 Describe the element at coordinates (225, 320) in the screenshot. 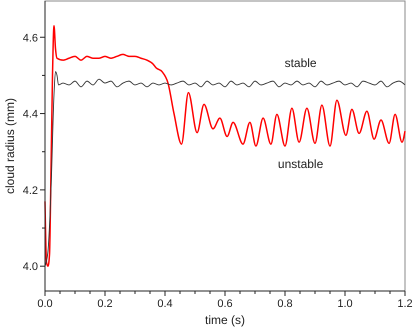

I see `x-axis-title: time (s)` at that location.